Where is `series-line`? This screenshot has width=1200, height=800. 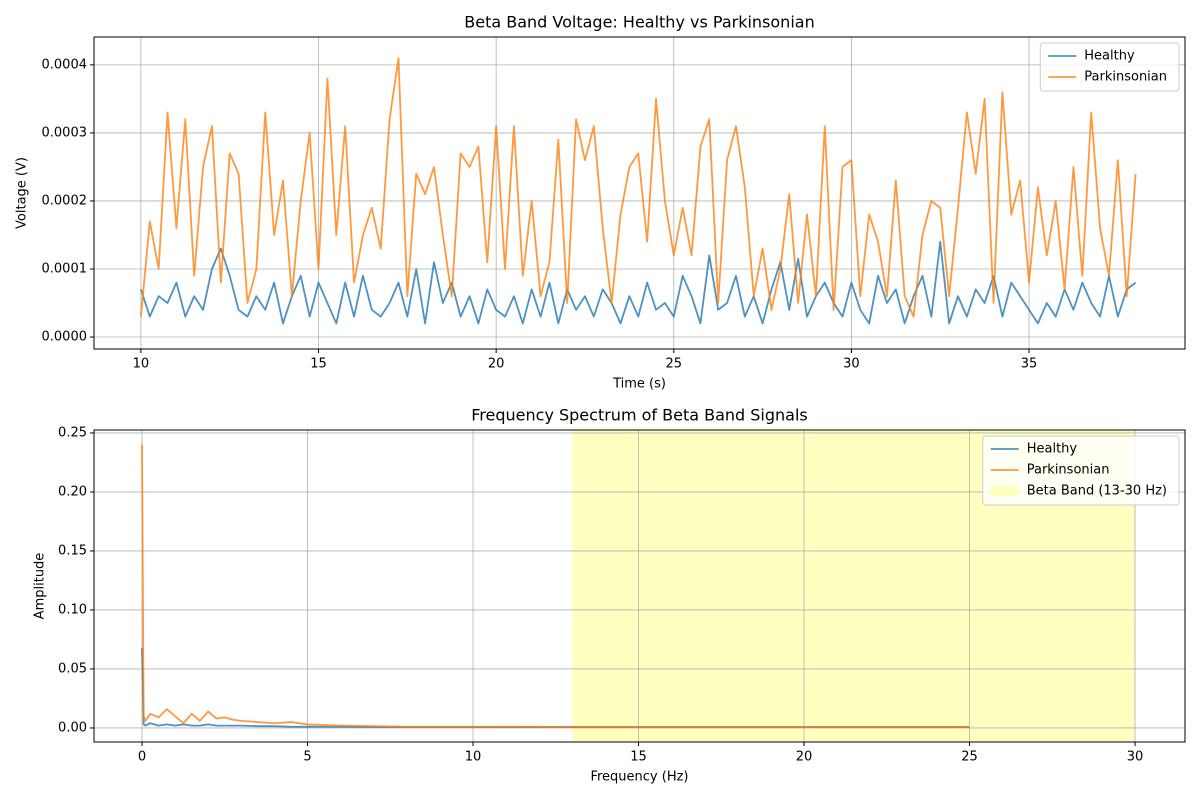 series-line is located at coordinates (638, 282).